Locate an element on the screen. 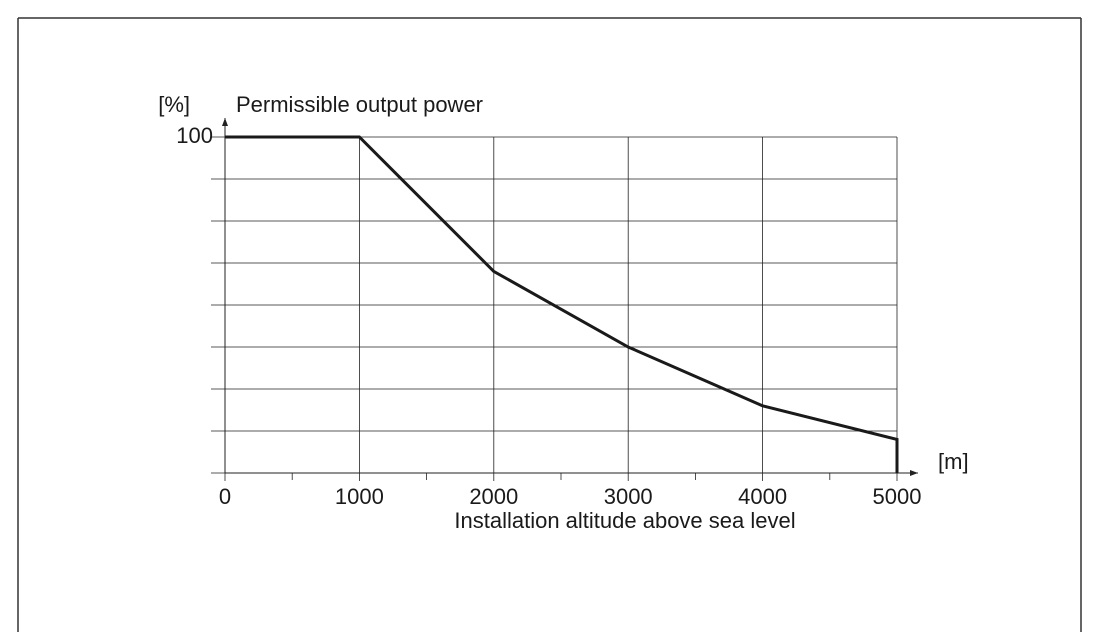  x-tick-label: 3000 is located at coordinates (628, 496).